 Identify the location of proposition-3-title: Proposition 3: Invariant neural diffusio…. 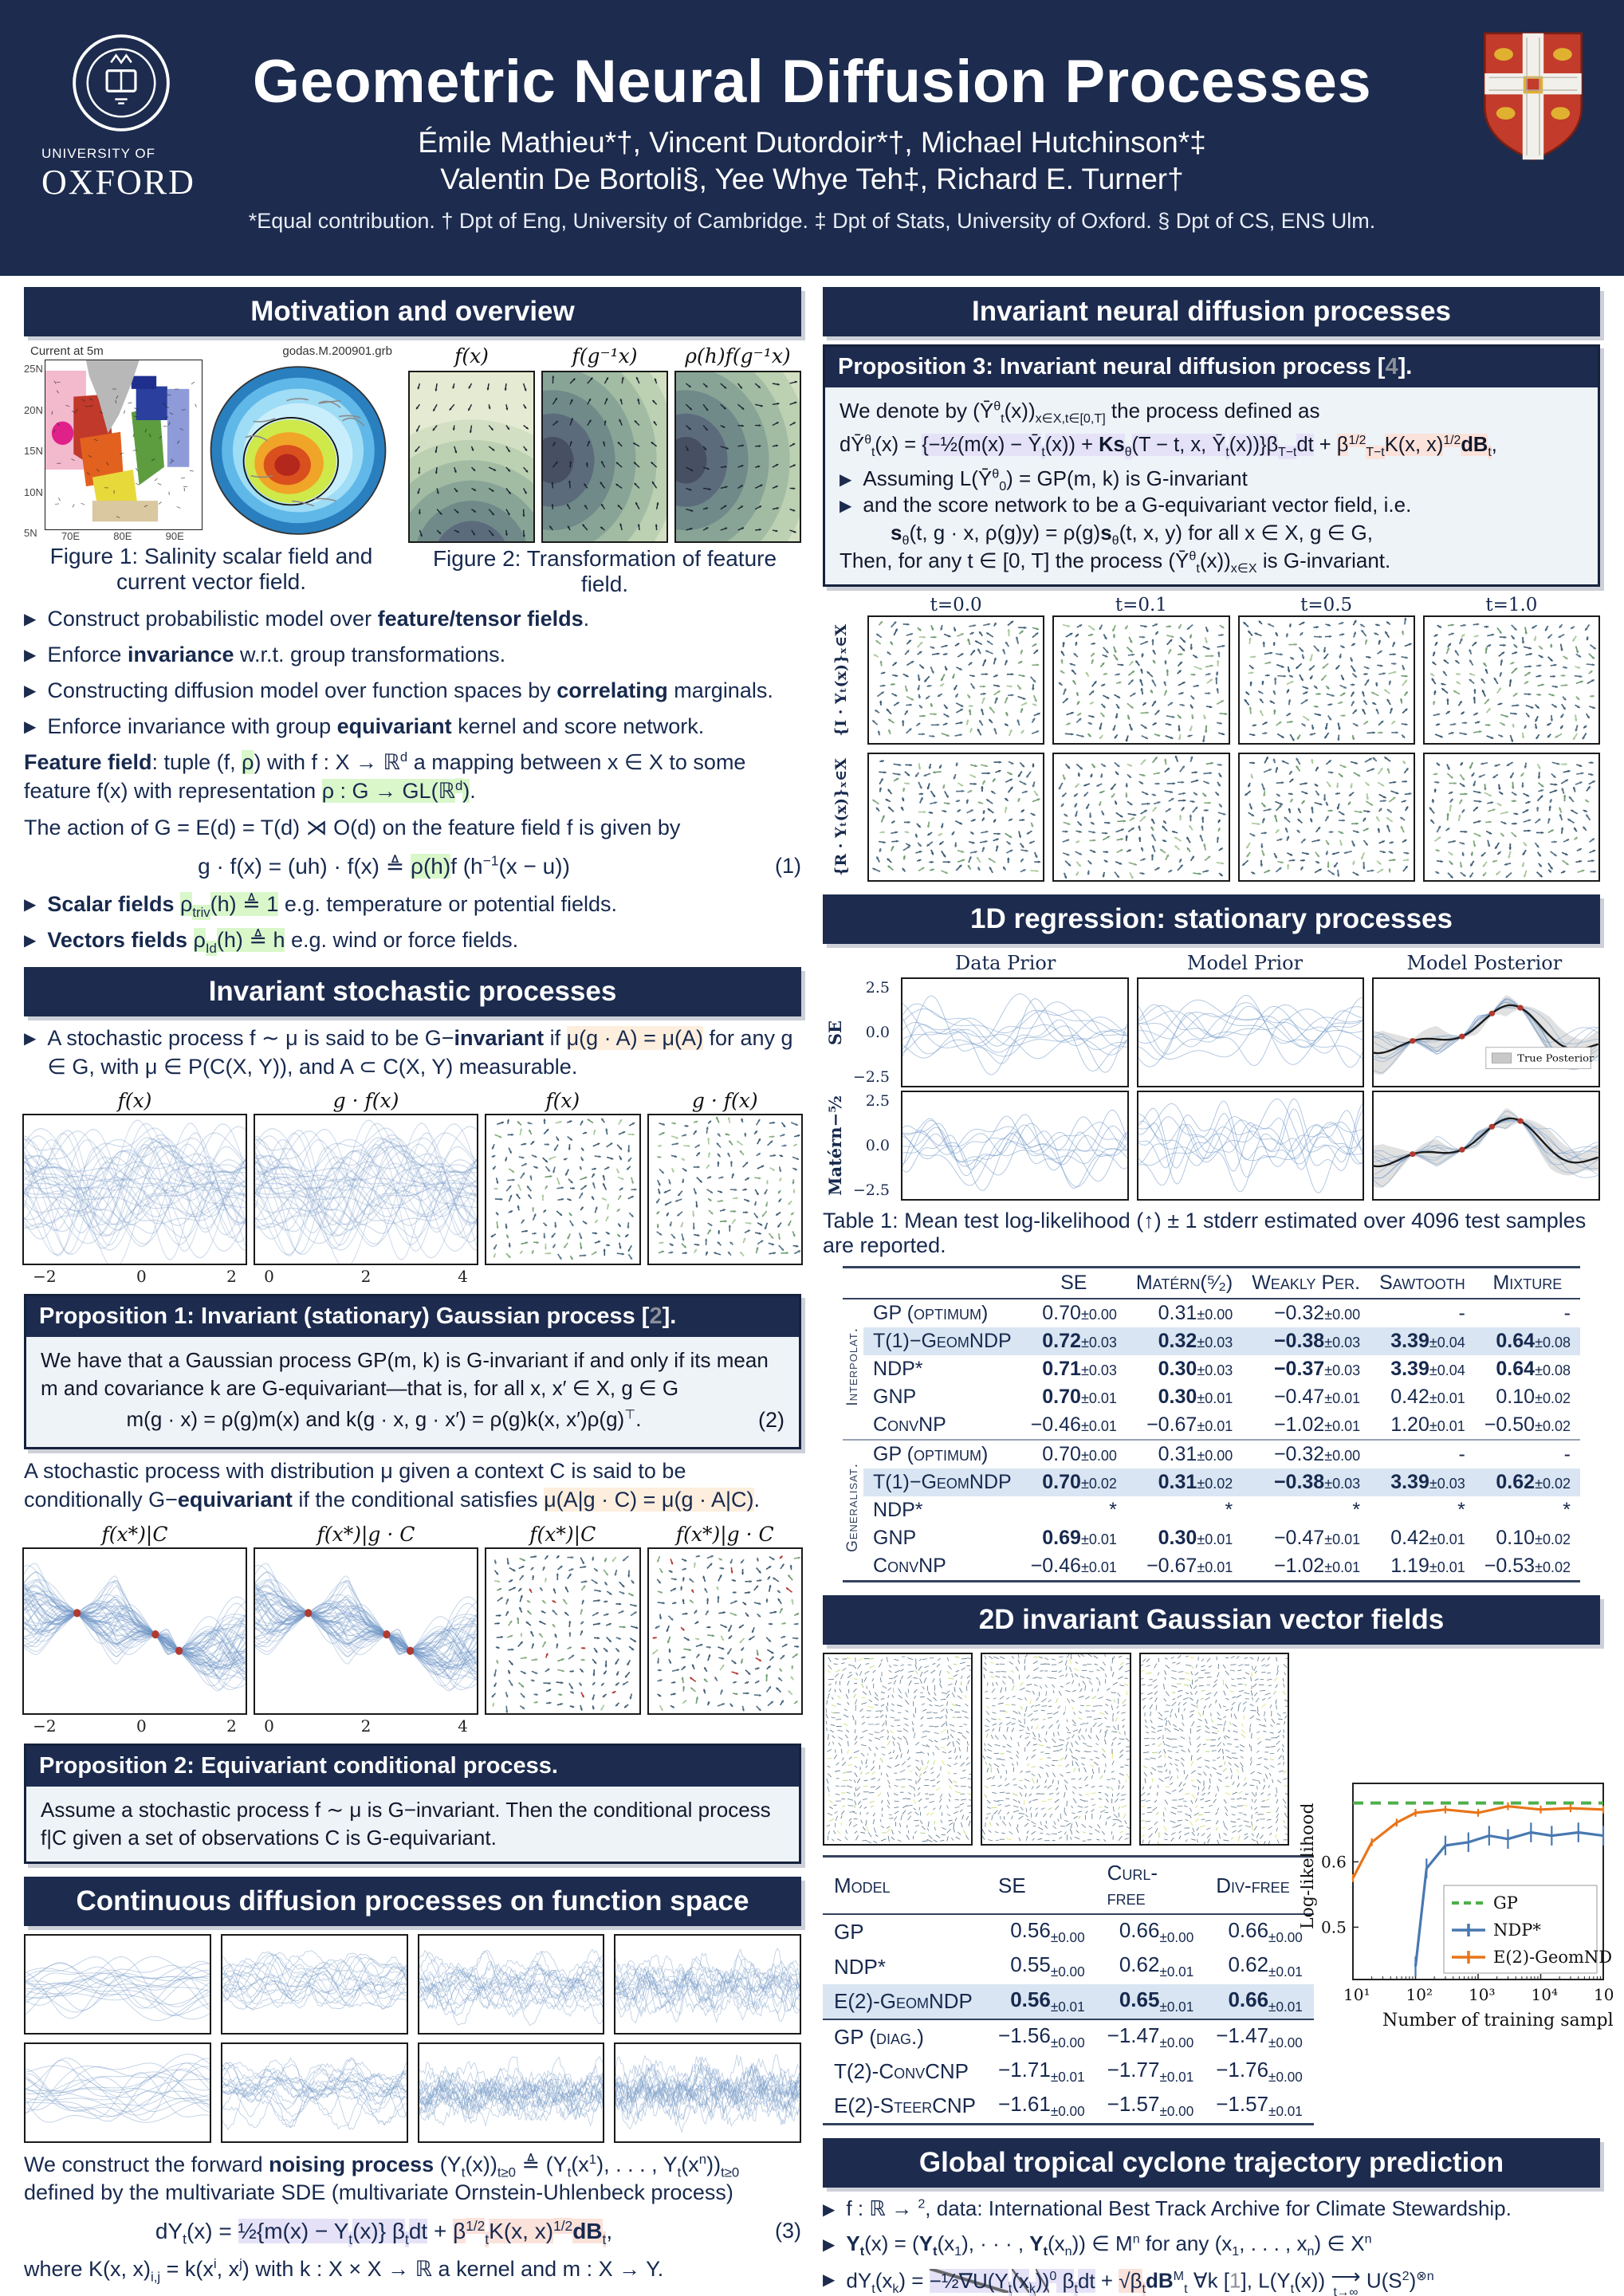
(1211, 367).